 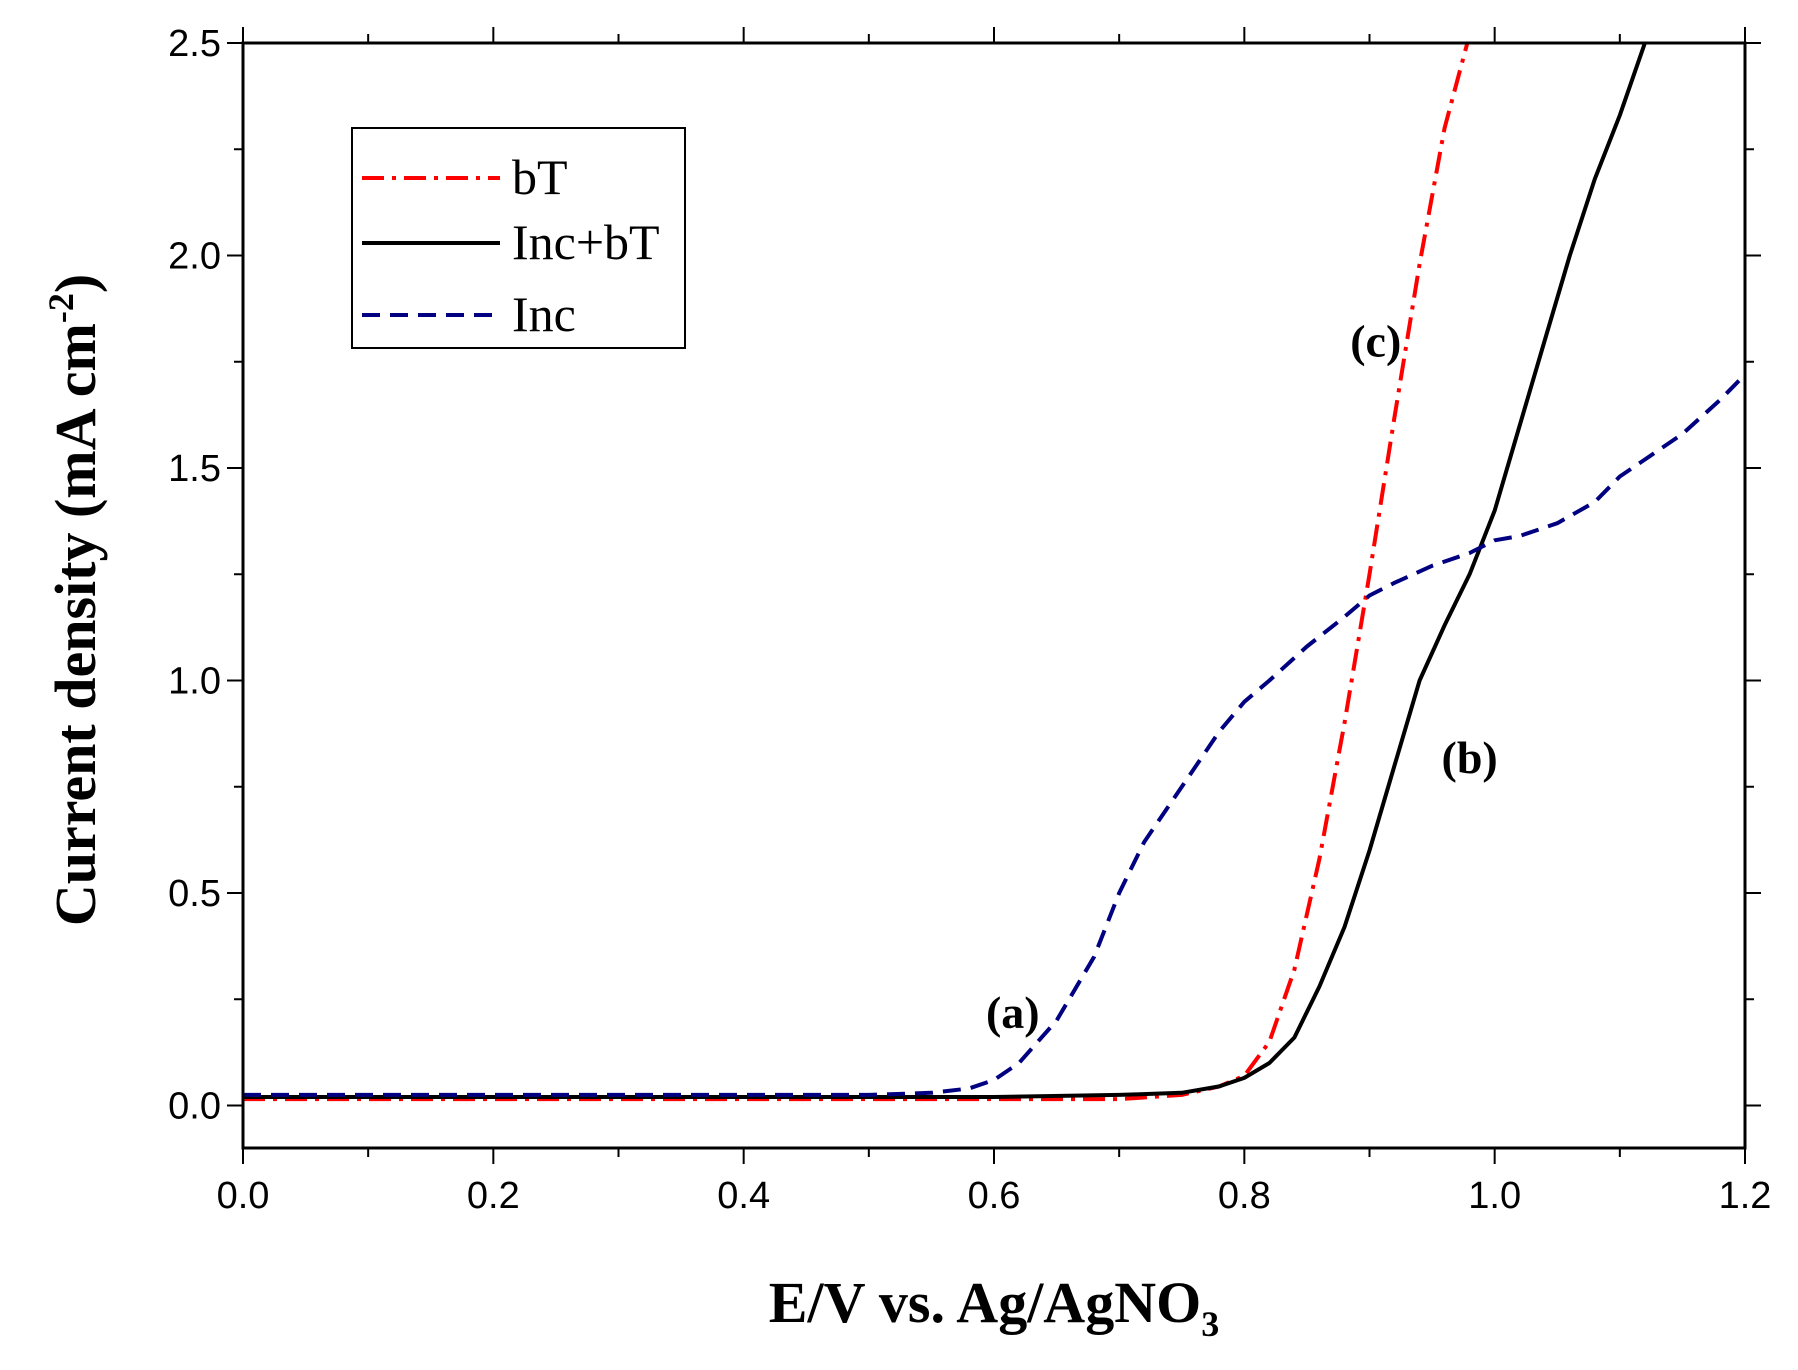 I want to click on x-axis-title: E/V vs. Ag/AgNO3, so click(x=994, y=1307).